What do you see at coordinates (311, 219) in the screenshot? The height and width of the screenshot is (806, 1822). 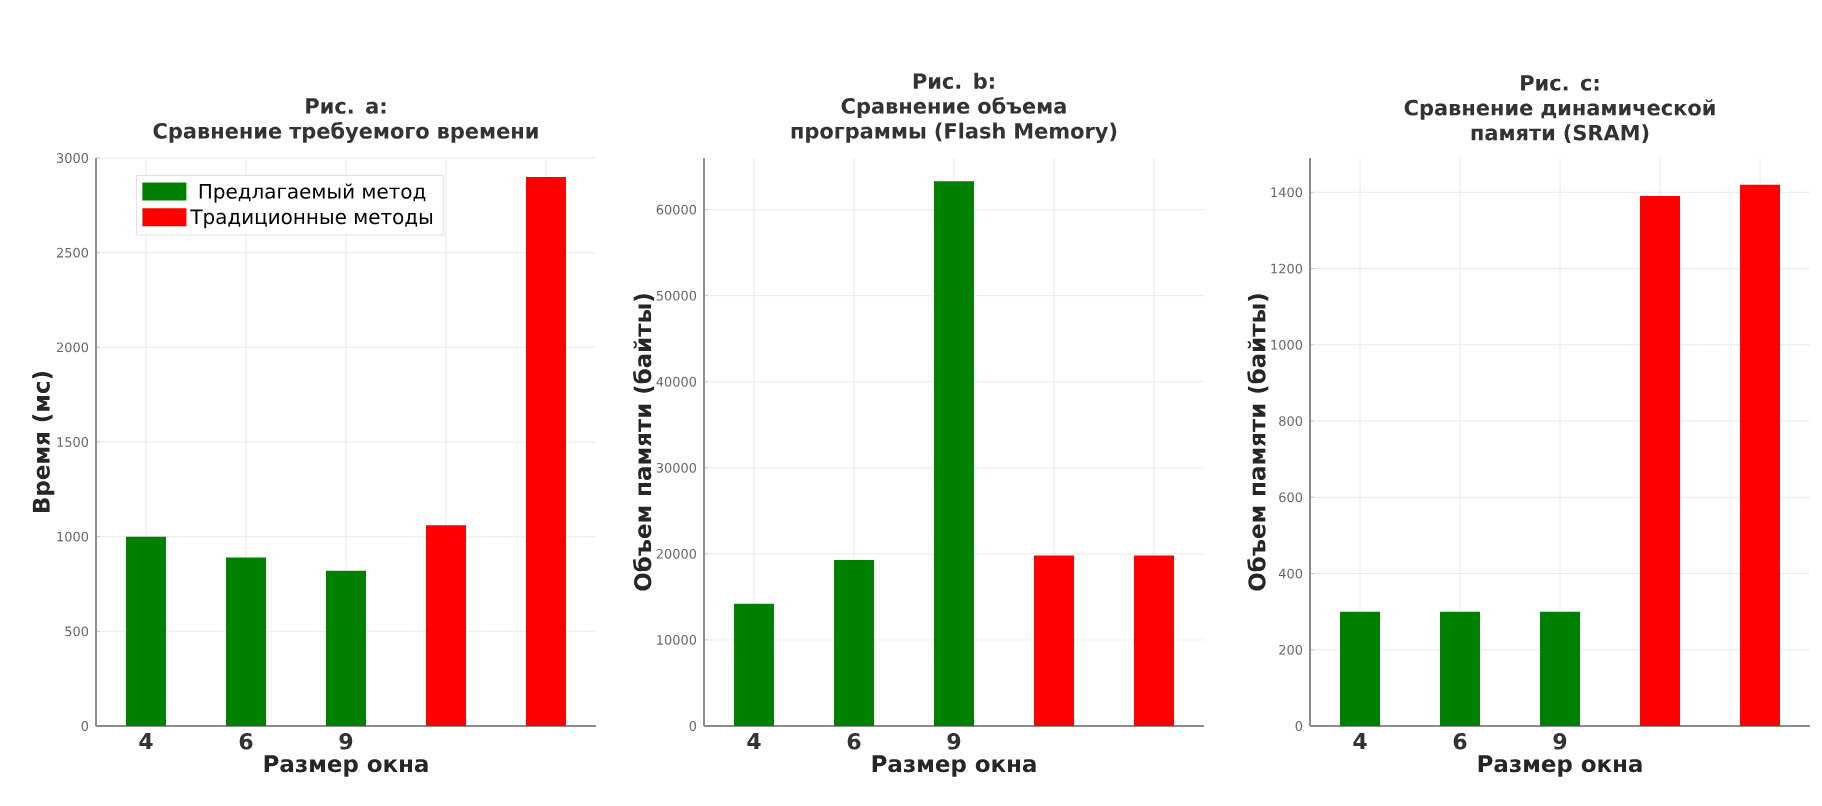 I see `legend-label: Традиционные методы` at bounding box center [311, 219].